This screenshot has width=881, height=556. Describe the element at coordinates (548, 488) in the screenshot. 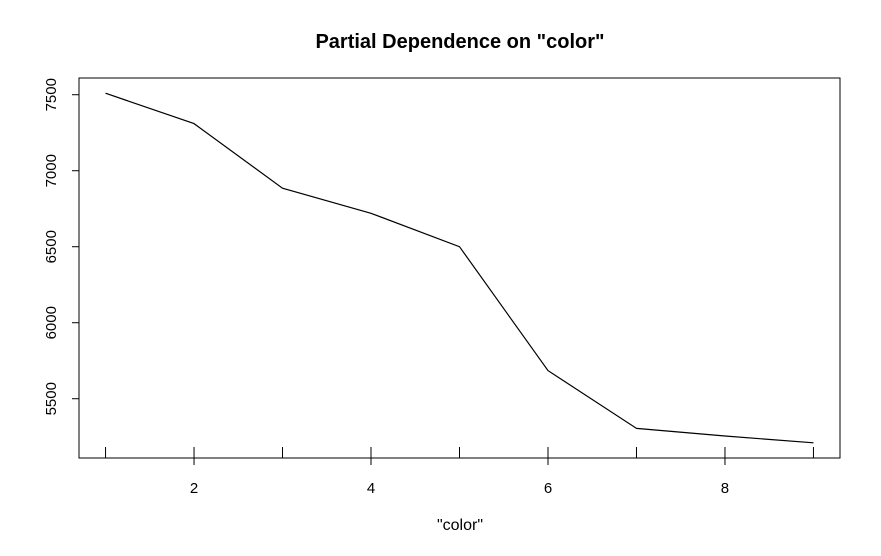

I see `x-tick-label-6: 6` at that location.